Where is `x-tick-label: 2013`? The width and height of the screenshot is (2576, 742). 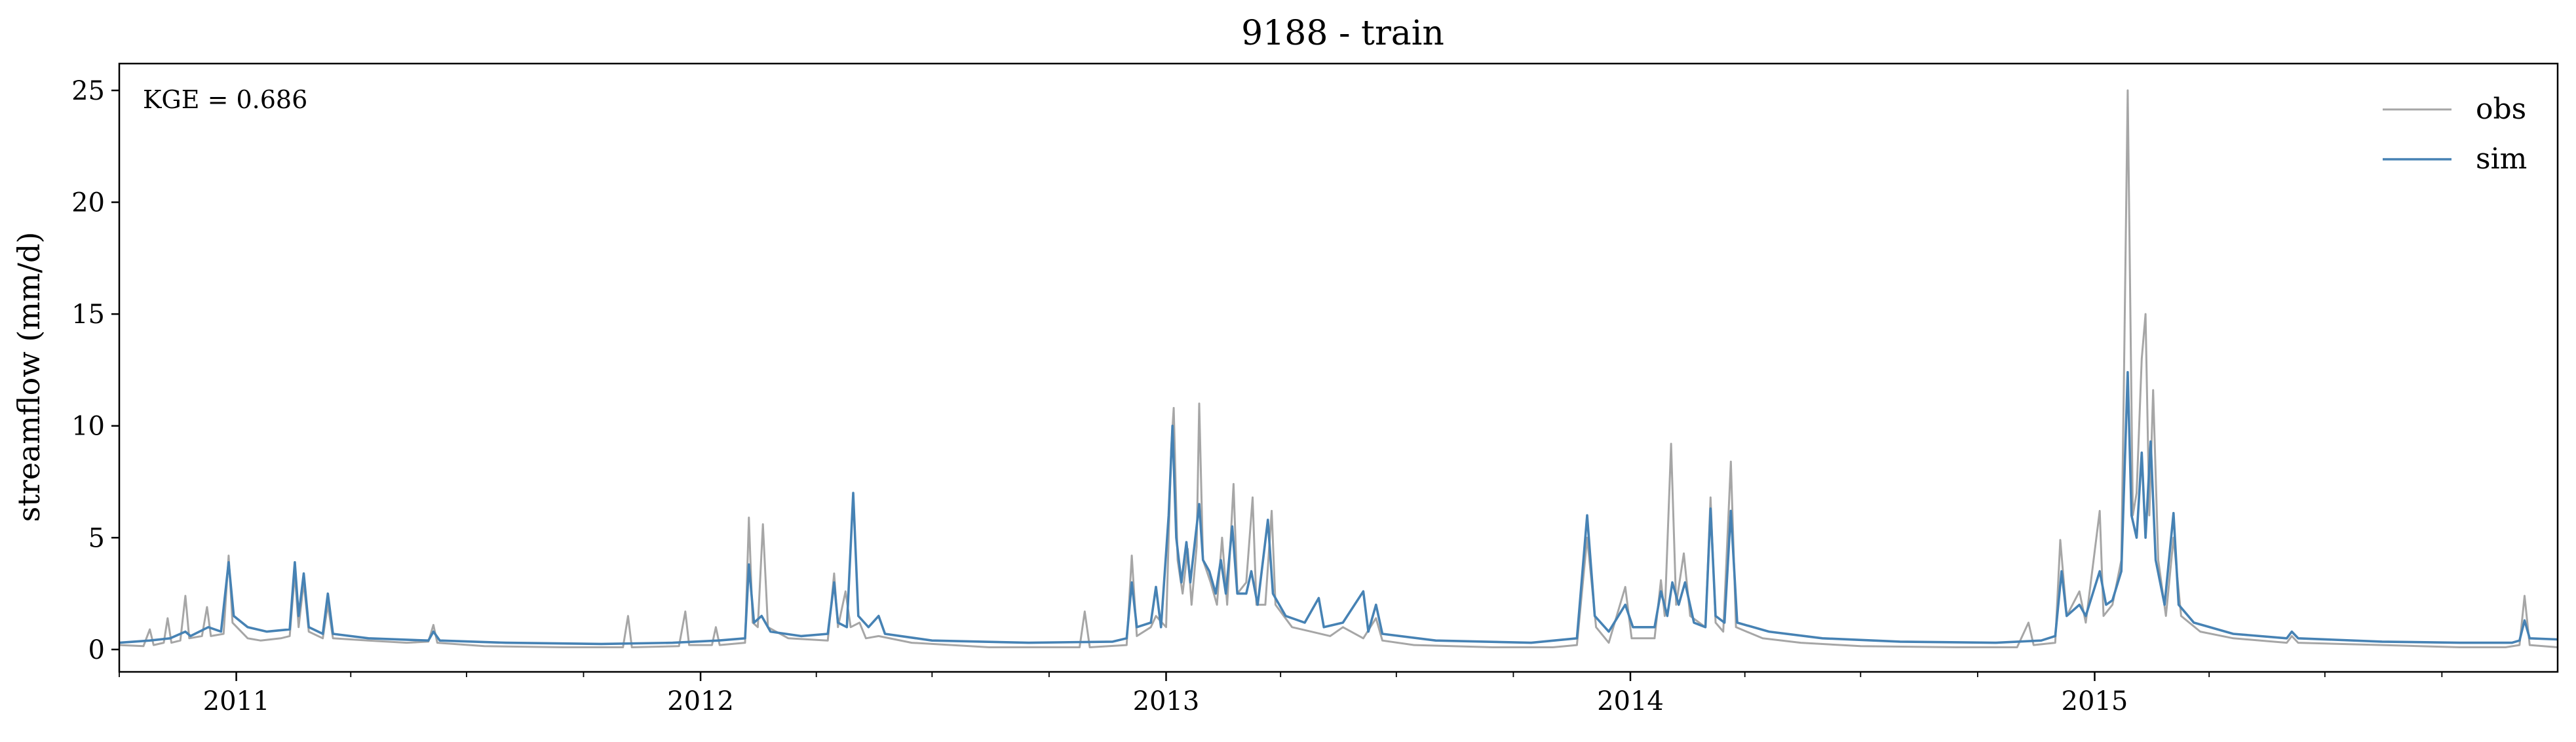
x-tick-label: 2013 is located at coordinates (1166, 701).